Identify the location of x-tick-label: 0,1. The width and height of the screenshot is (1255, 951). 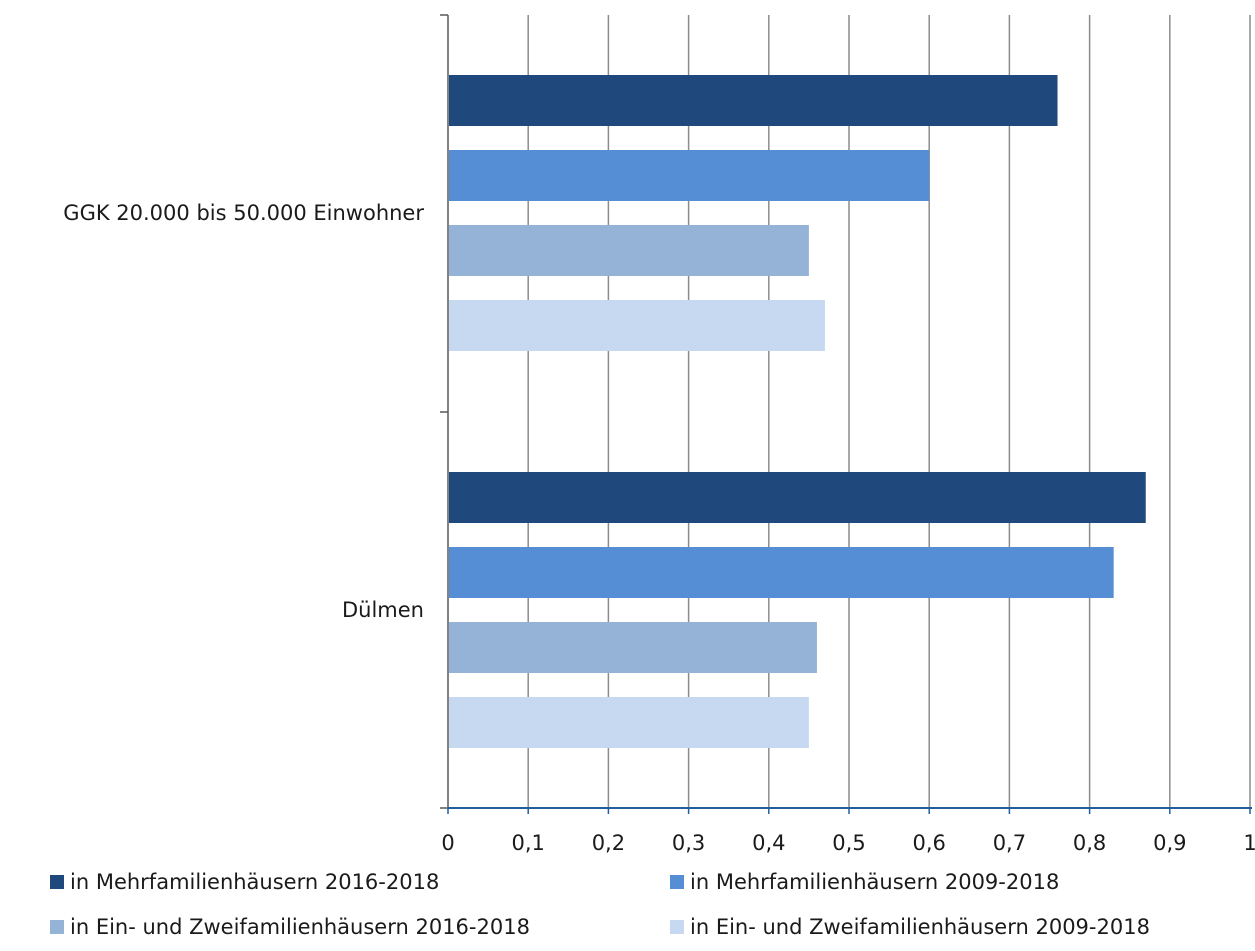
(527, 843).